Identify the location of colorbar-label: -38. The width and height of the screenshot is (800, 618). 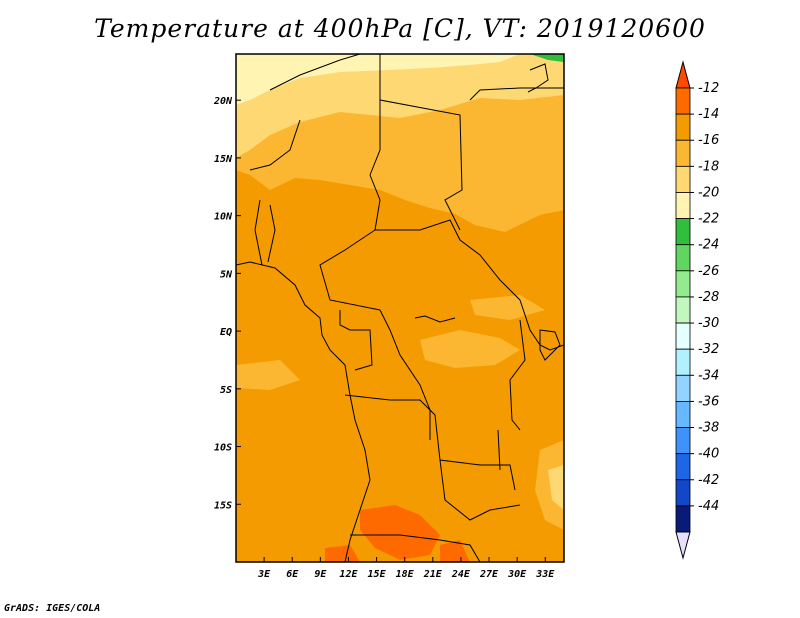
(708, 428).